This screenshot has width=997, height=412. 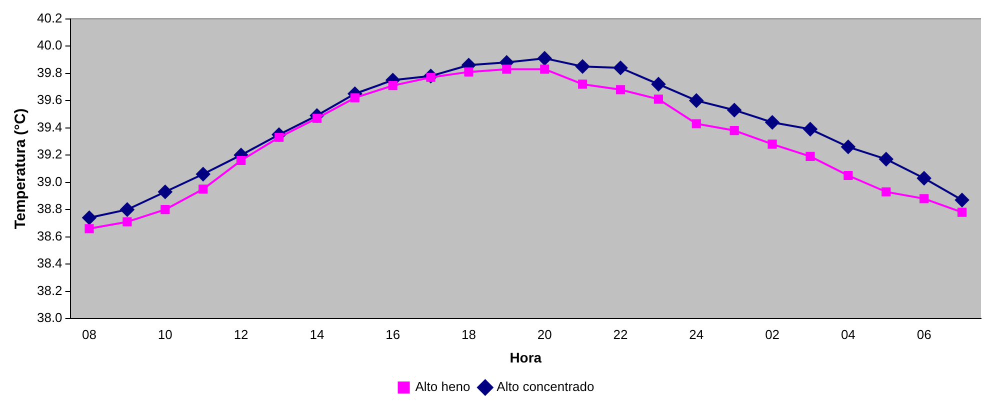 I want to click on x-tick-label: 02, so click(x=772, y=334).